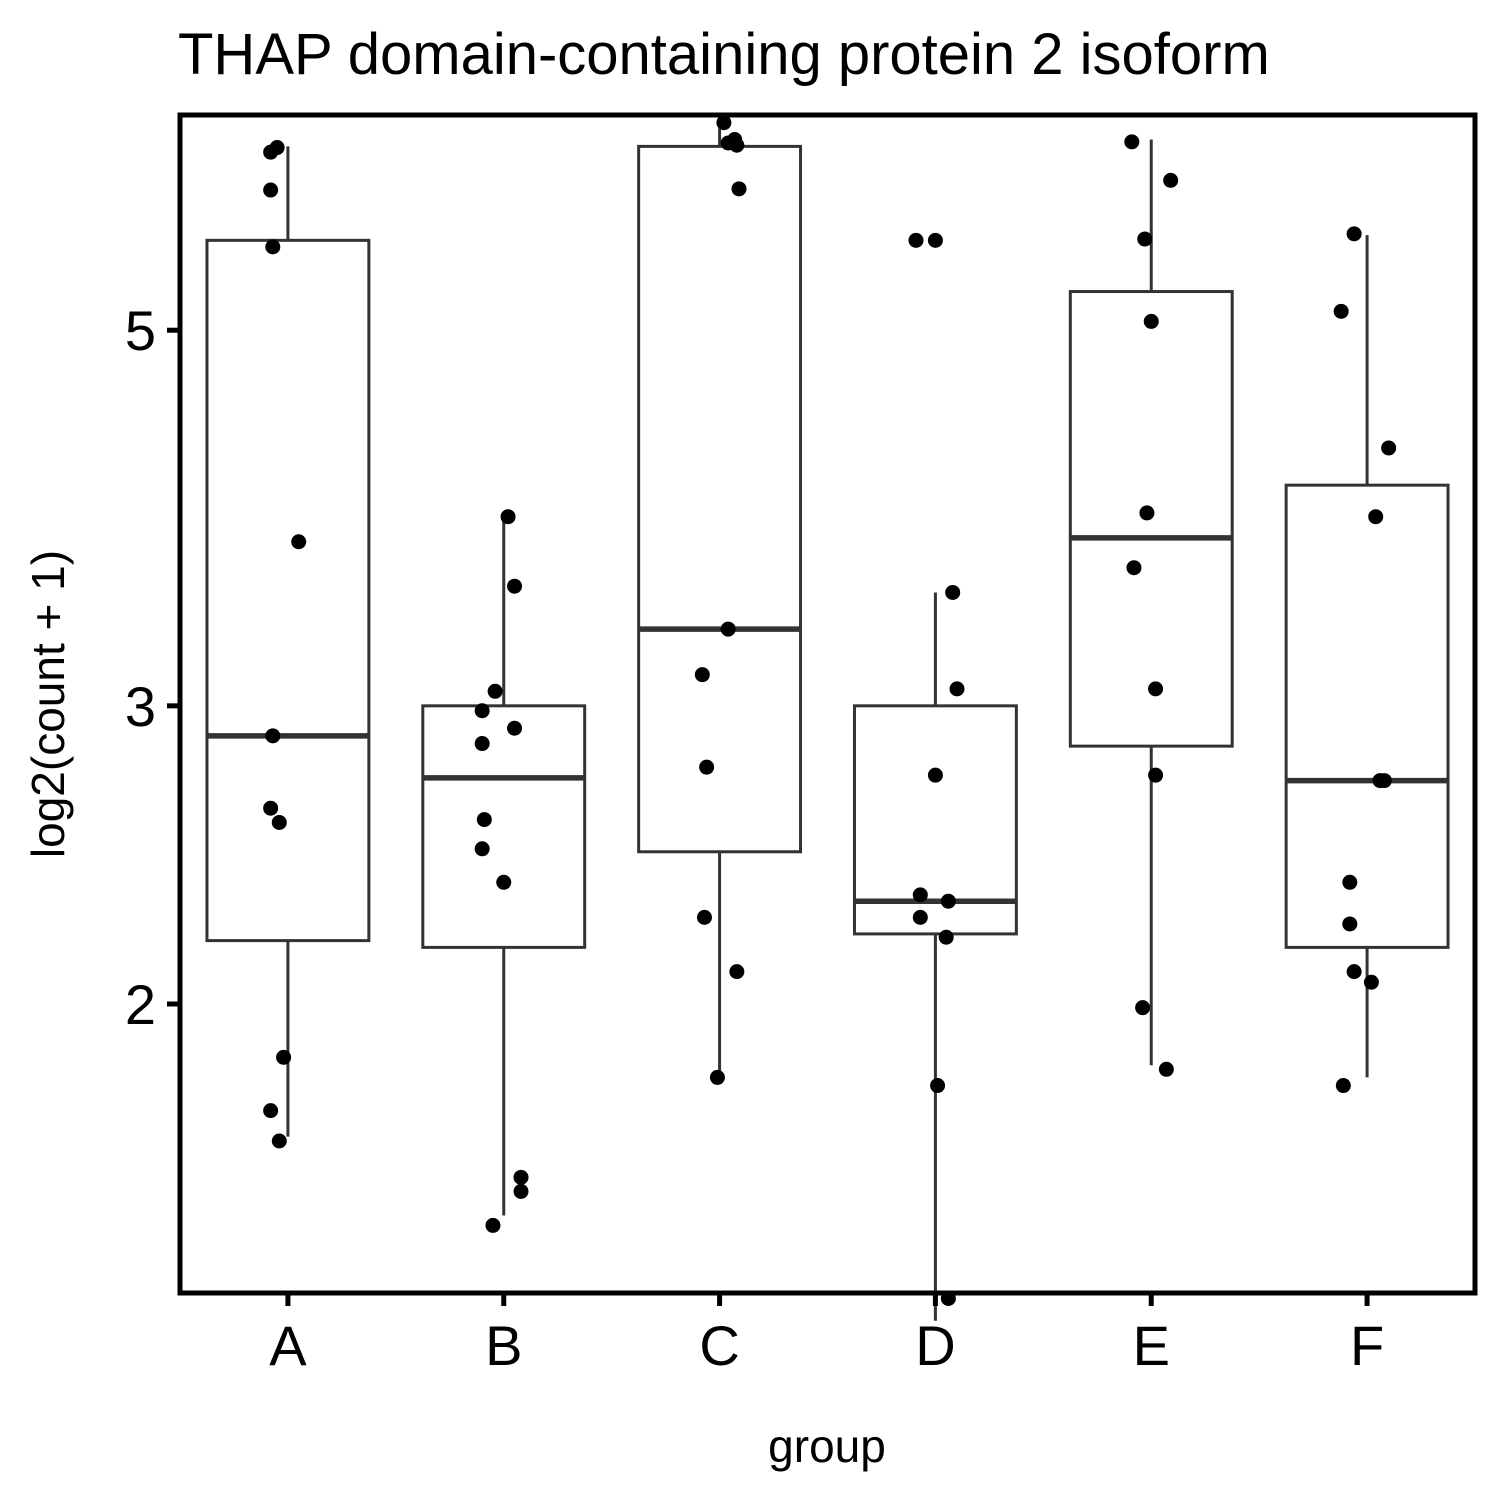 Image resolution: width=1500 pixels, height=1500 pixels. Describe the element at coordinates (724, 54) in the screenshot. I see `chart-title: THAP domain-containing protein 2 isoform` at that location.